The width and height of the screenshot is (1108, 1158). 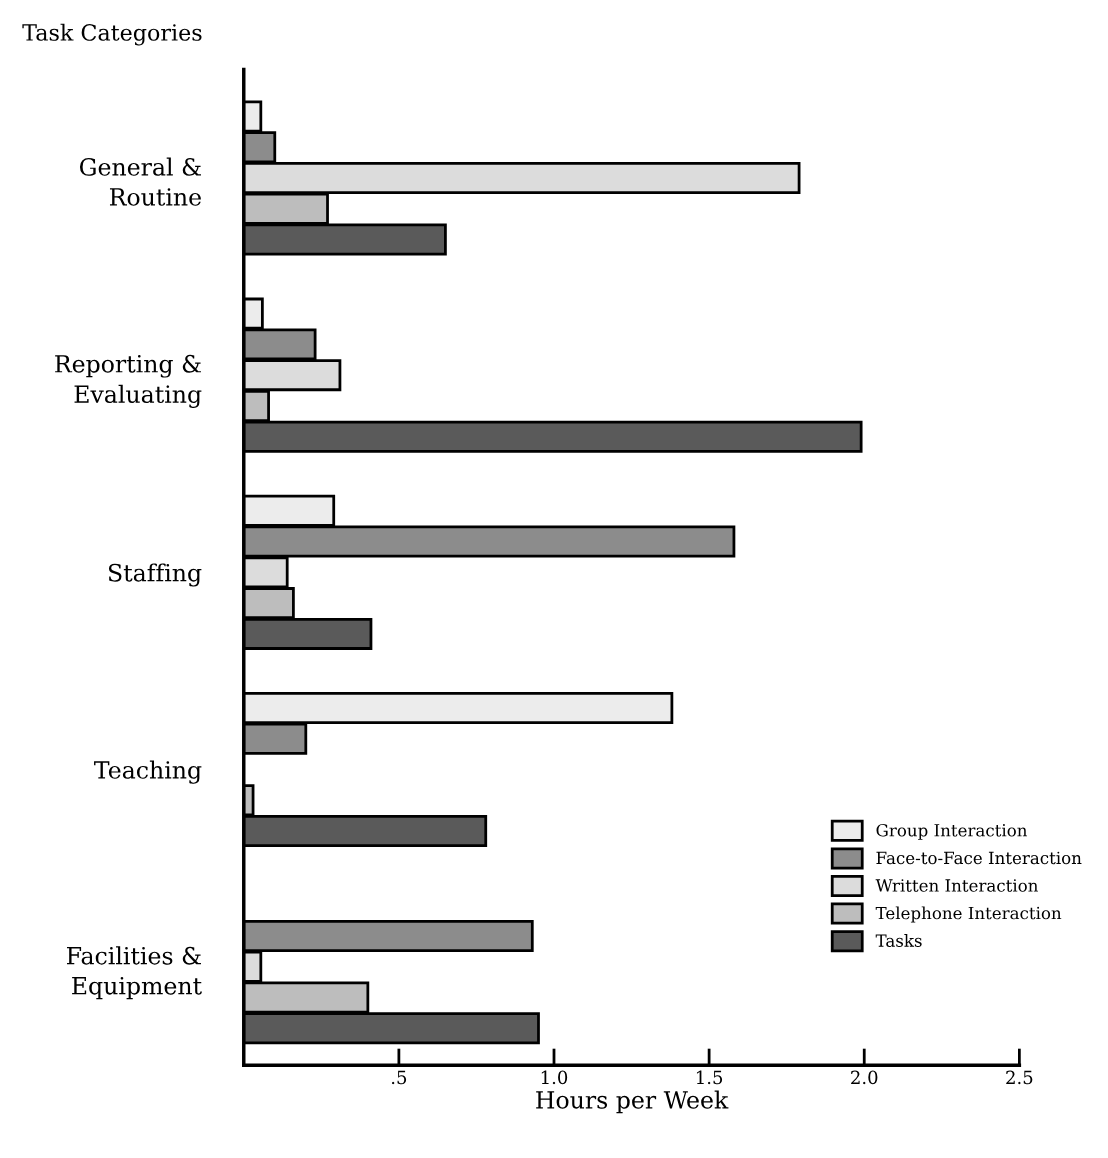 What do you see at coordinates (554, 1077) in the screenshot?
I see `x-tick-label: 1.0` at bounding box center [554, 1077].